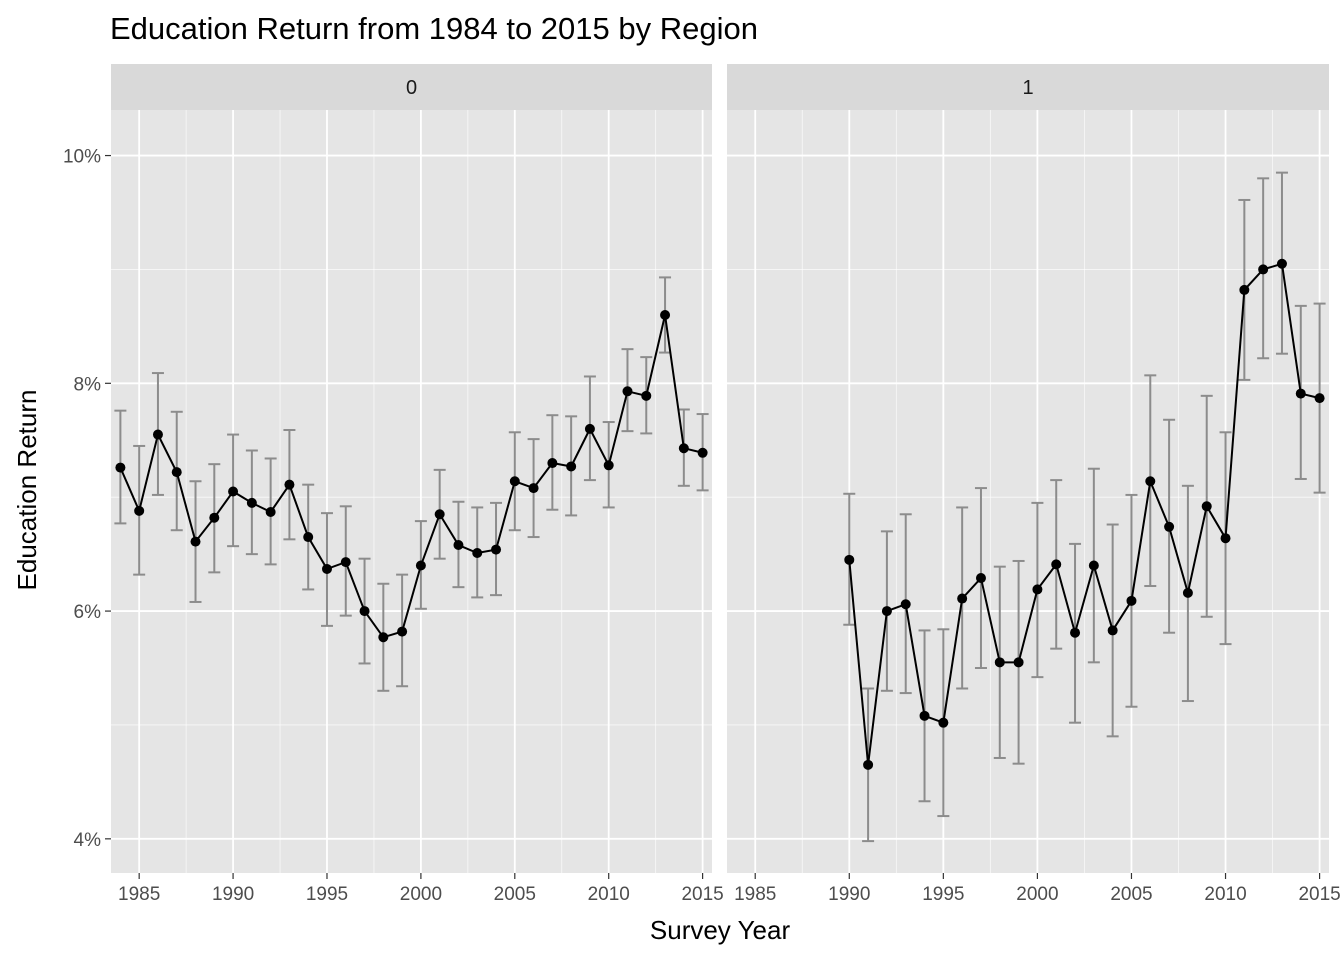  I want to click on series-line, so click(411, 476).